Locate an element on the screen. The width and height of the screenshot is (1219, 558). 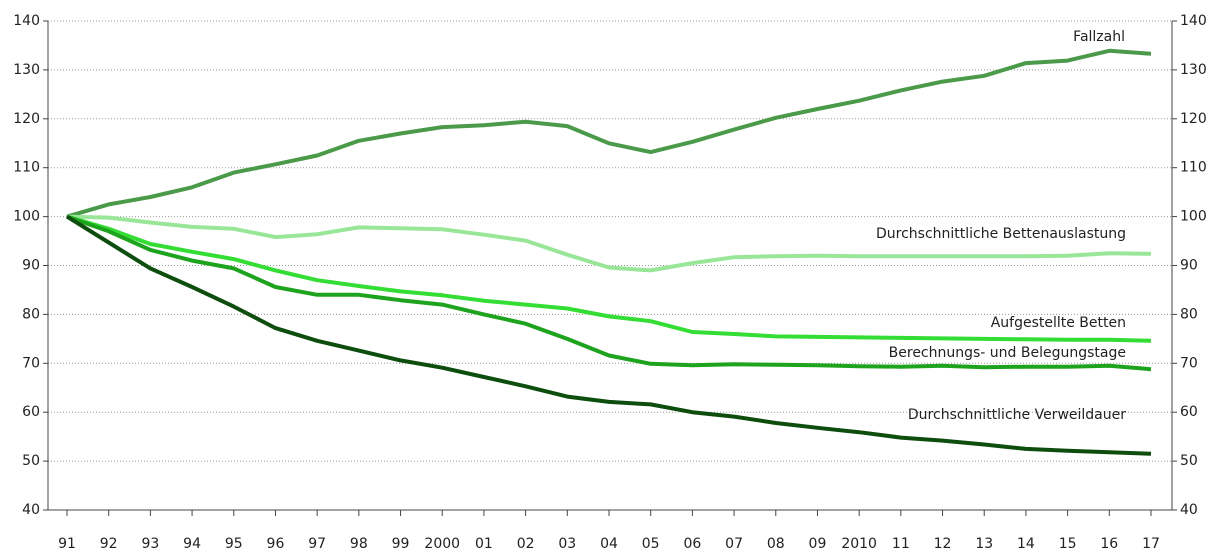
x-tick-label: 94 is located at coordinates (192, 544).